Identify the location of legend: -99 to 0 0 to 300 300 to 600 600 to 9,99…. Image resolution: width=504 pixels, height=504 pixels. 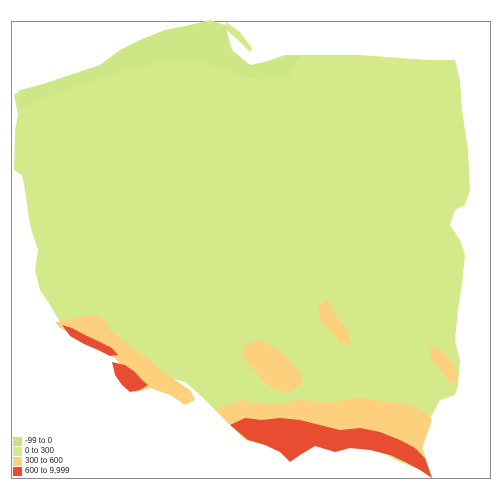
(41, 456).